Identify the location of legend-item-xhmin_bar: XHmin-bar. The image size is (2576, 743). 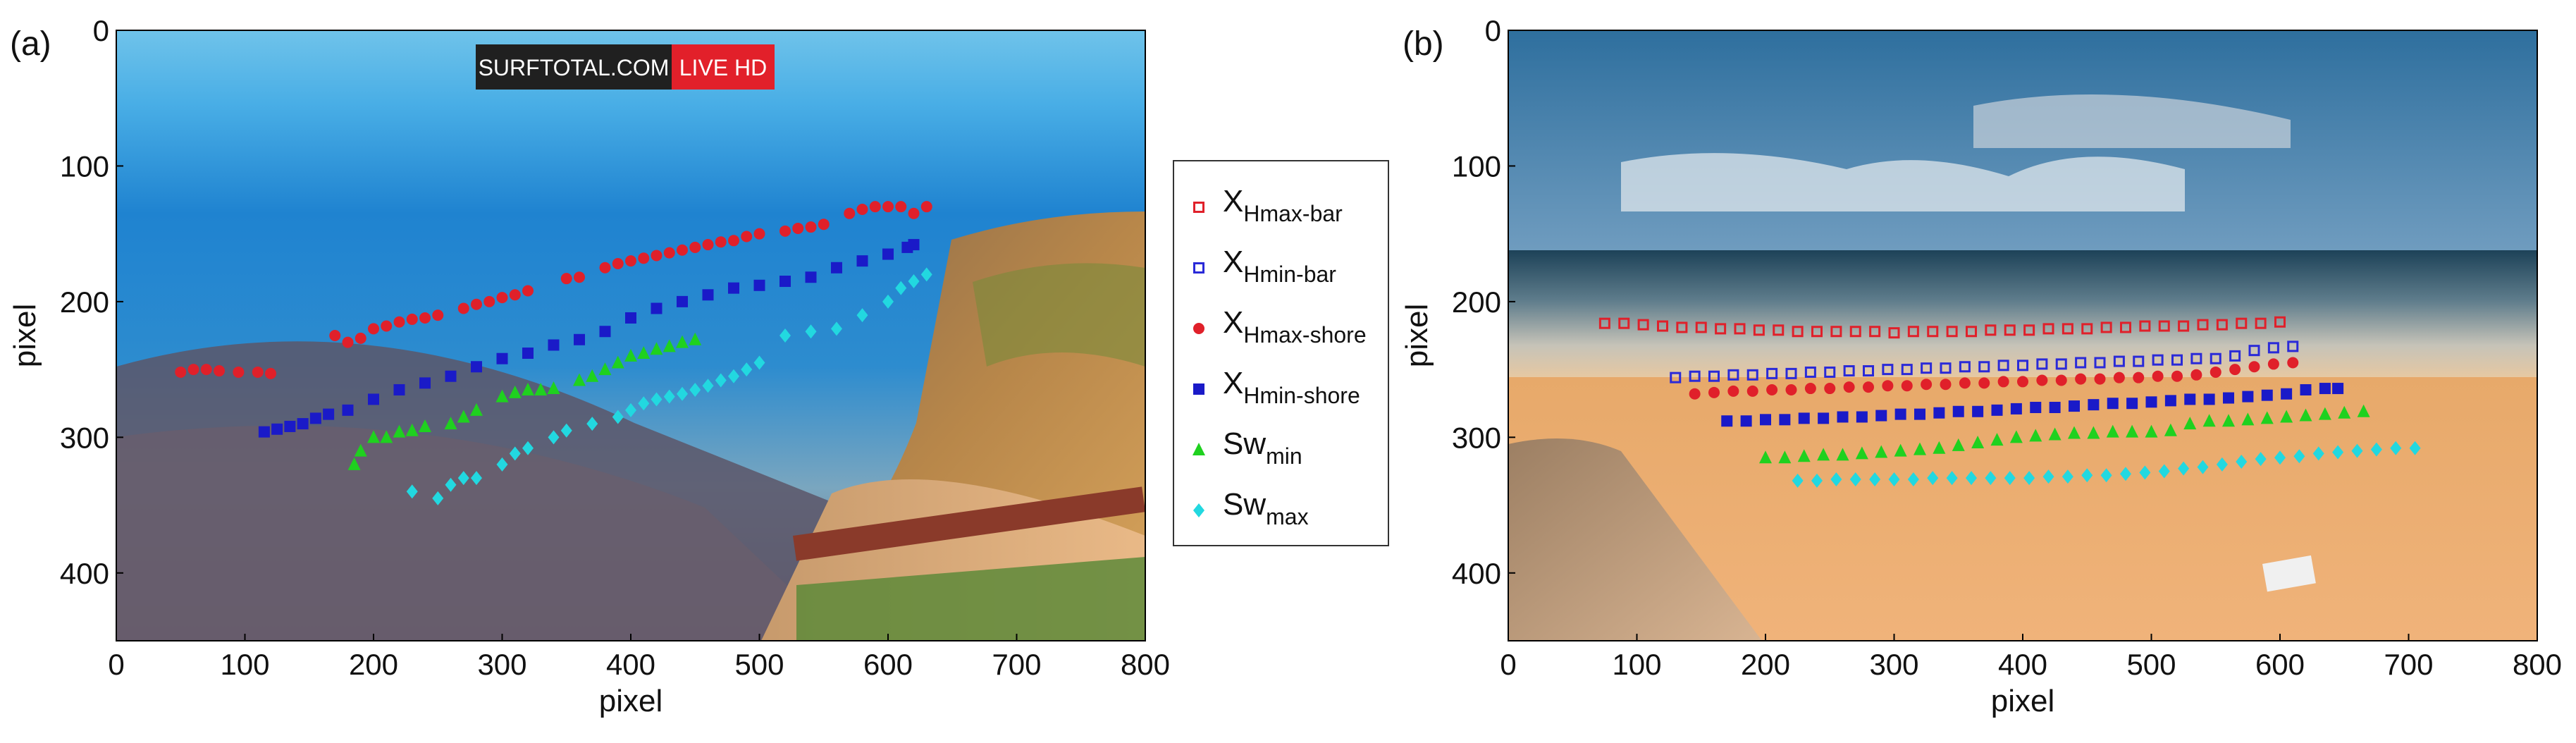
(1264, 266).